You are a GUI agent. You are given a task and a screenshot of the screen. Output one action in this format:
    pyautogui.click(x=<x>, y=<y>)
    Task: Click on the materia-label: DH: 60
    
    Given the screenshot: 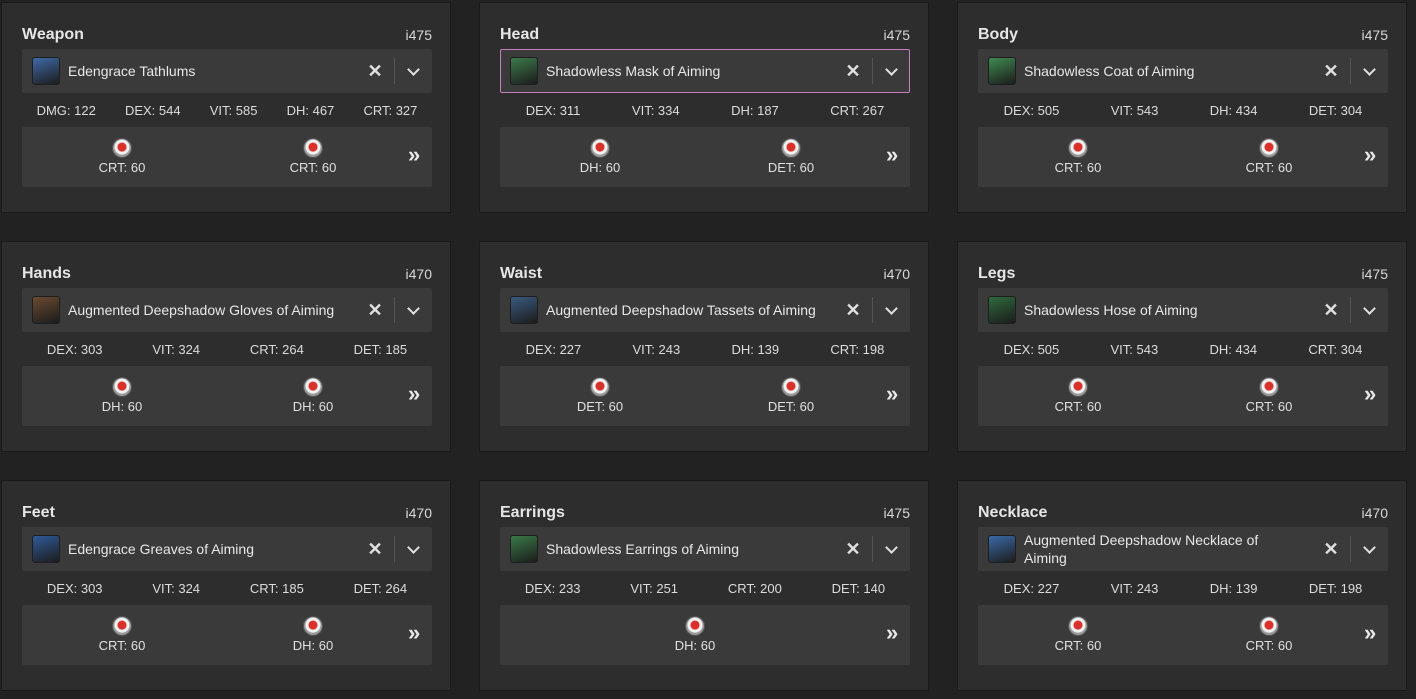 What is the action you would take?
    pyautogui.click(x=600, y=167)
    